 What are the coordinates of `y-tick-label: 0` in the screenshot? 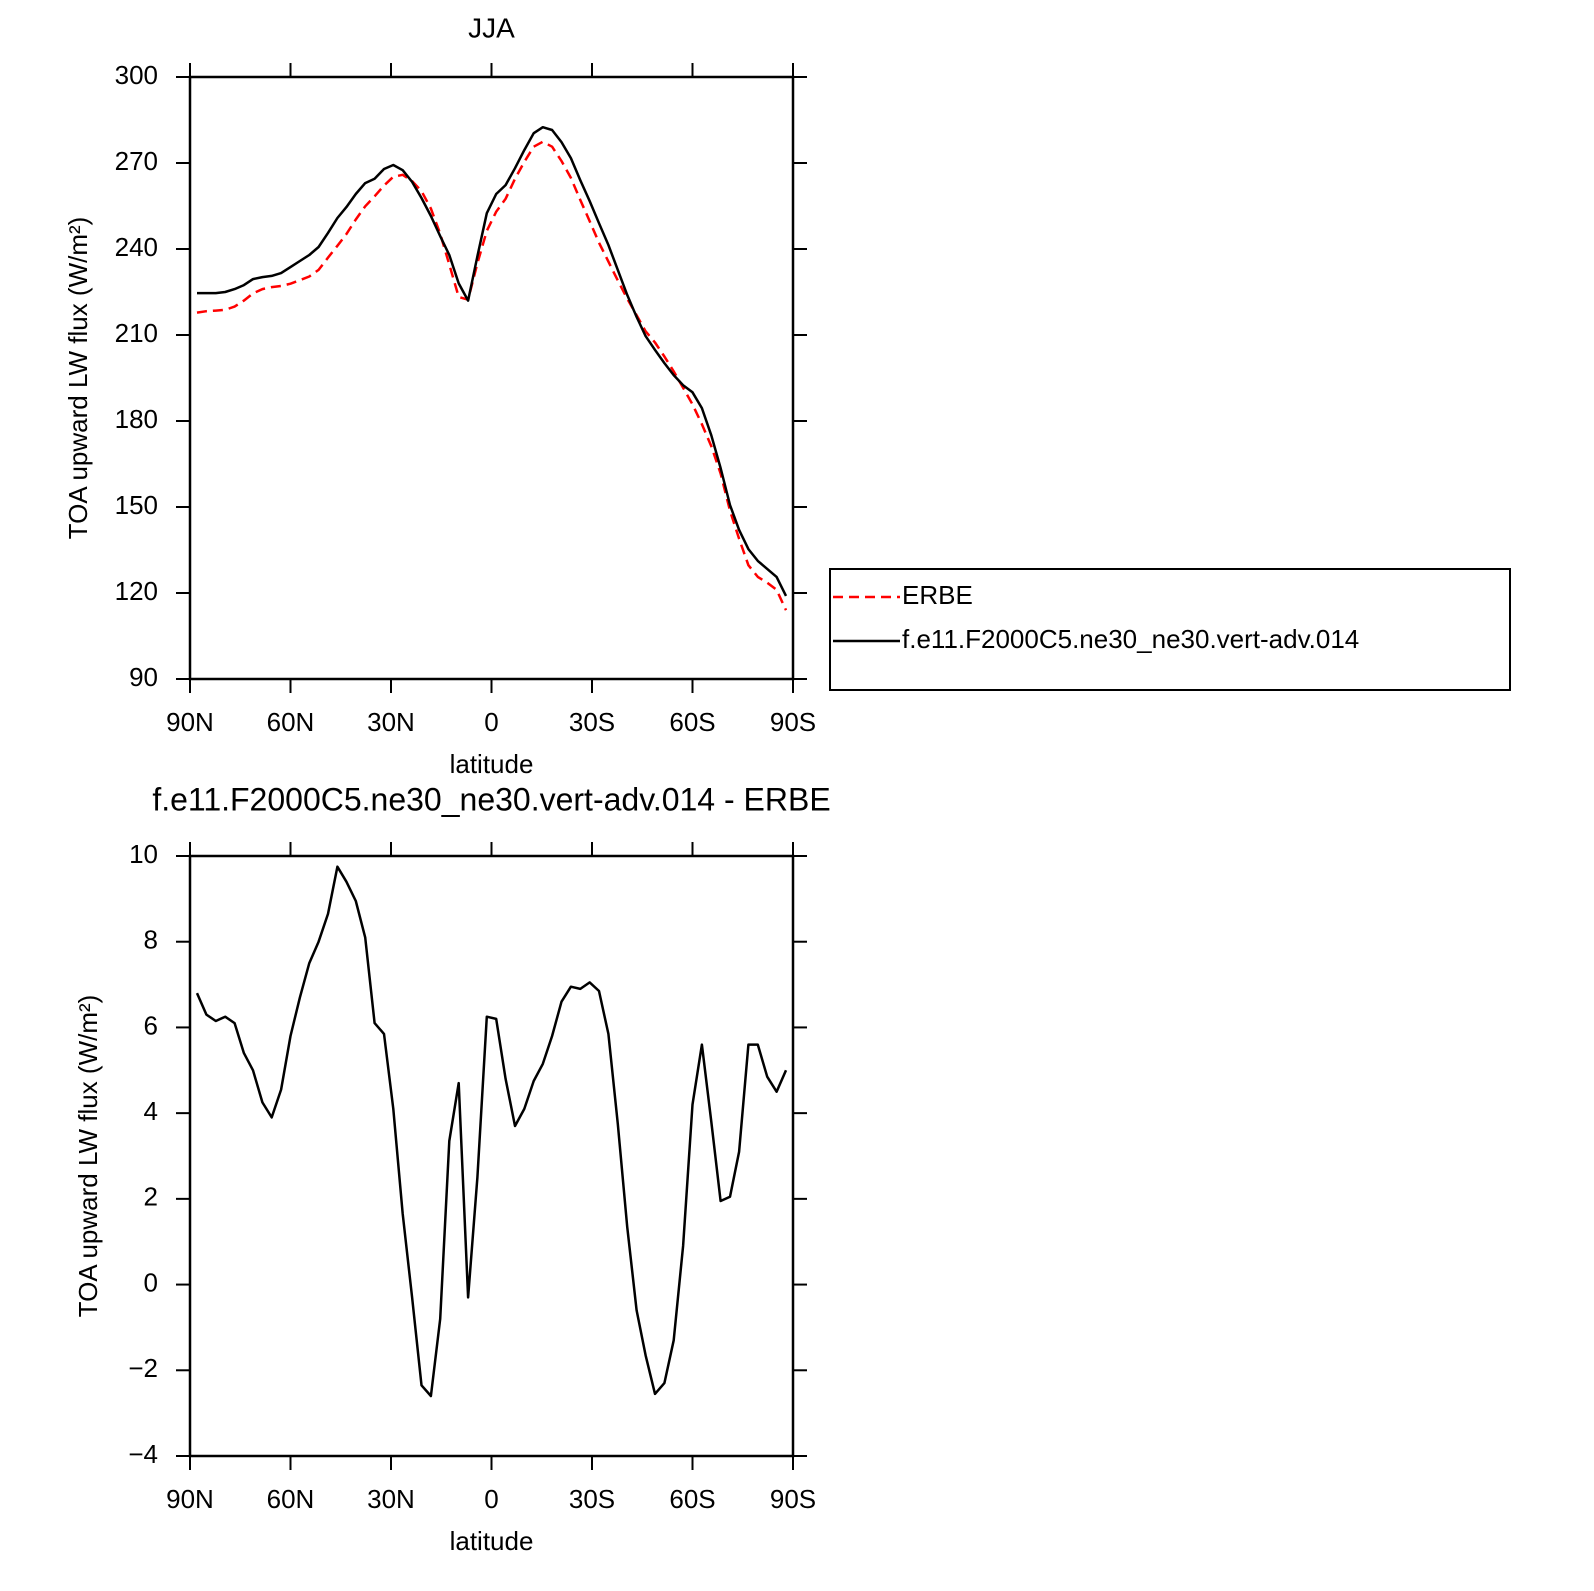 It's located at (151, 1282).